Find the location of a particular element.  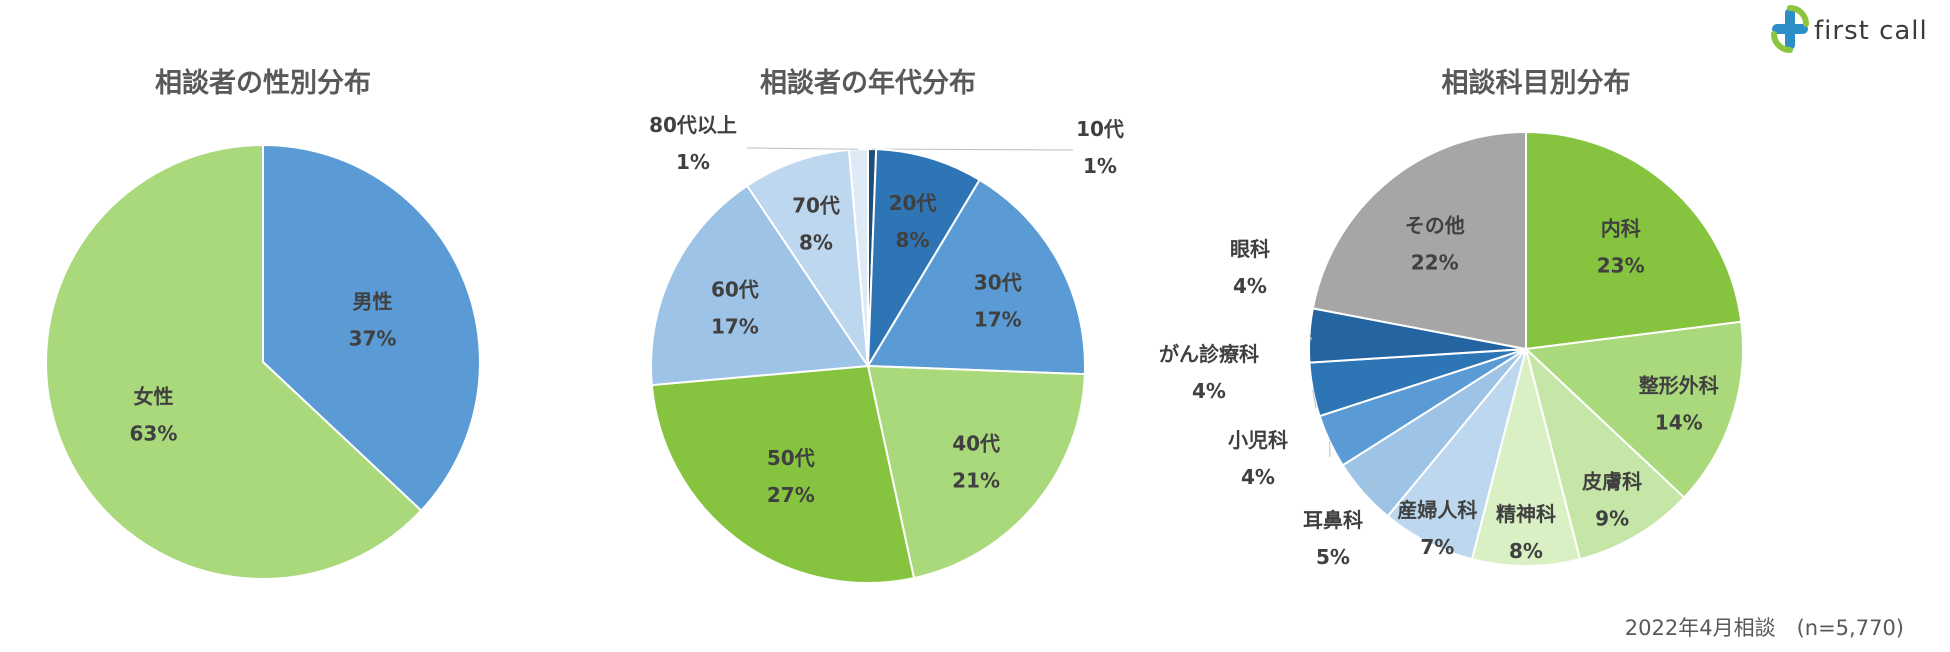

chart-title: 相談科目別分布 is located at coordinates (1536, 83).